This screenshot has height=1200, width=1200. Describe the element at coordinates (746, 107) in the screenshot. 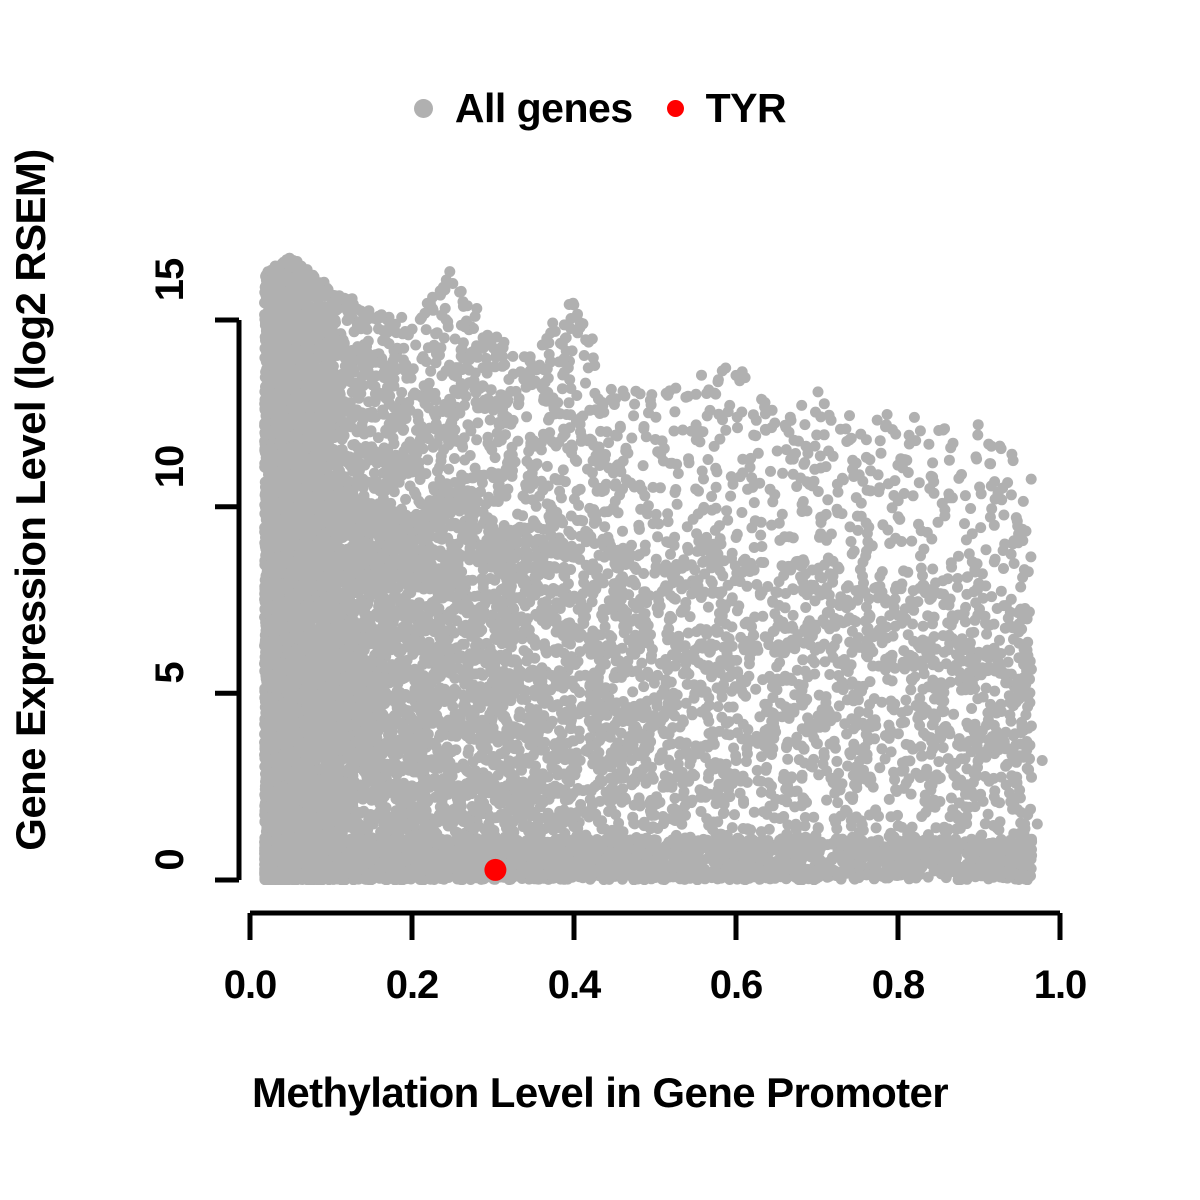

I see `legend-label-tyr: TYR` at that location.